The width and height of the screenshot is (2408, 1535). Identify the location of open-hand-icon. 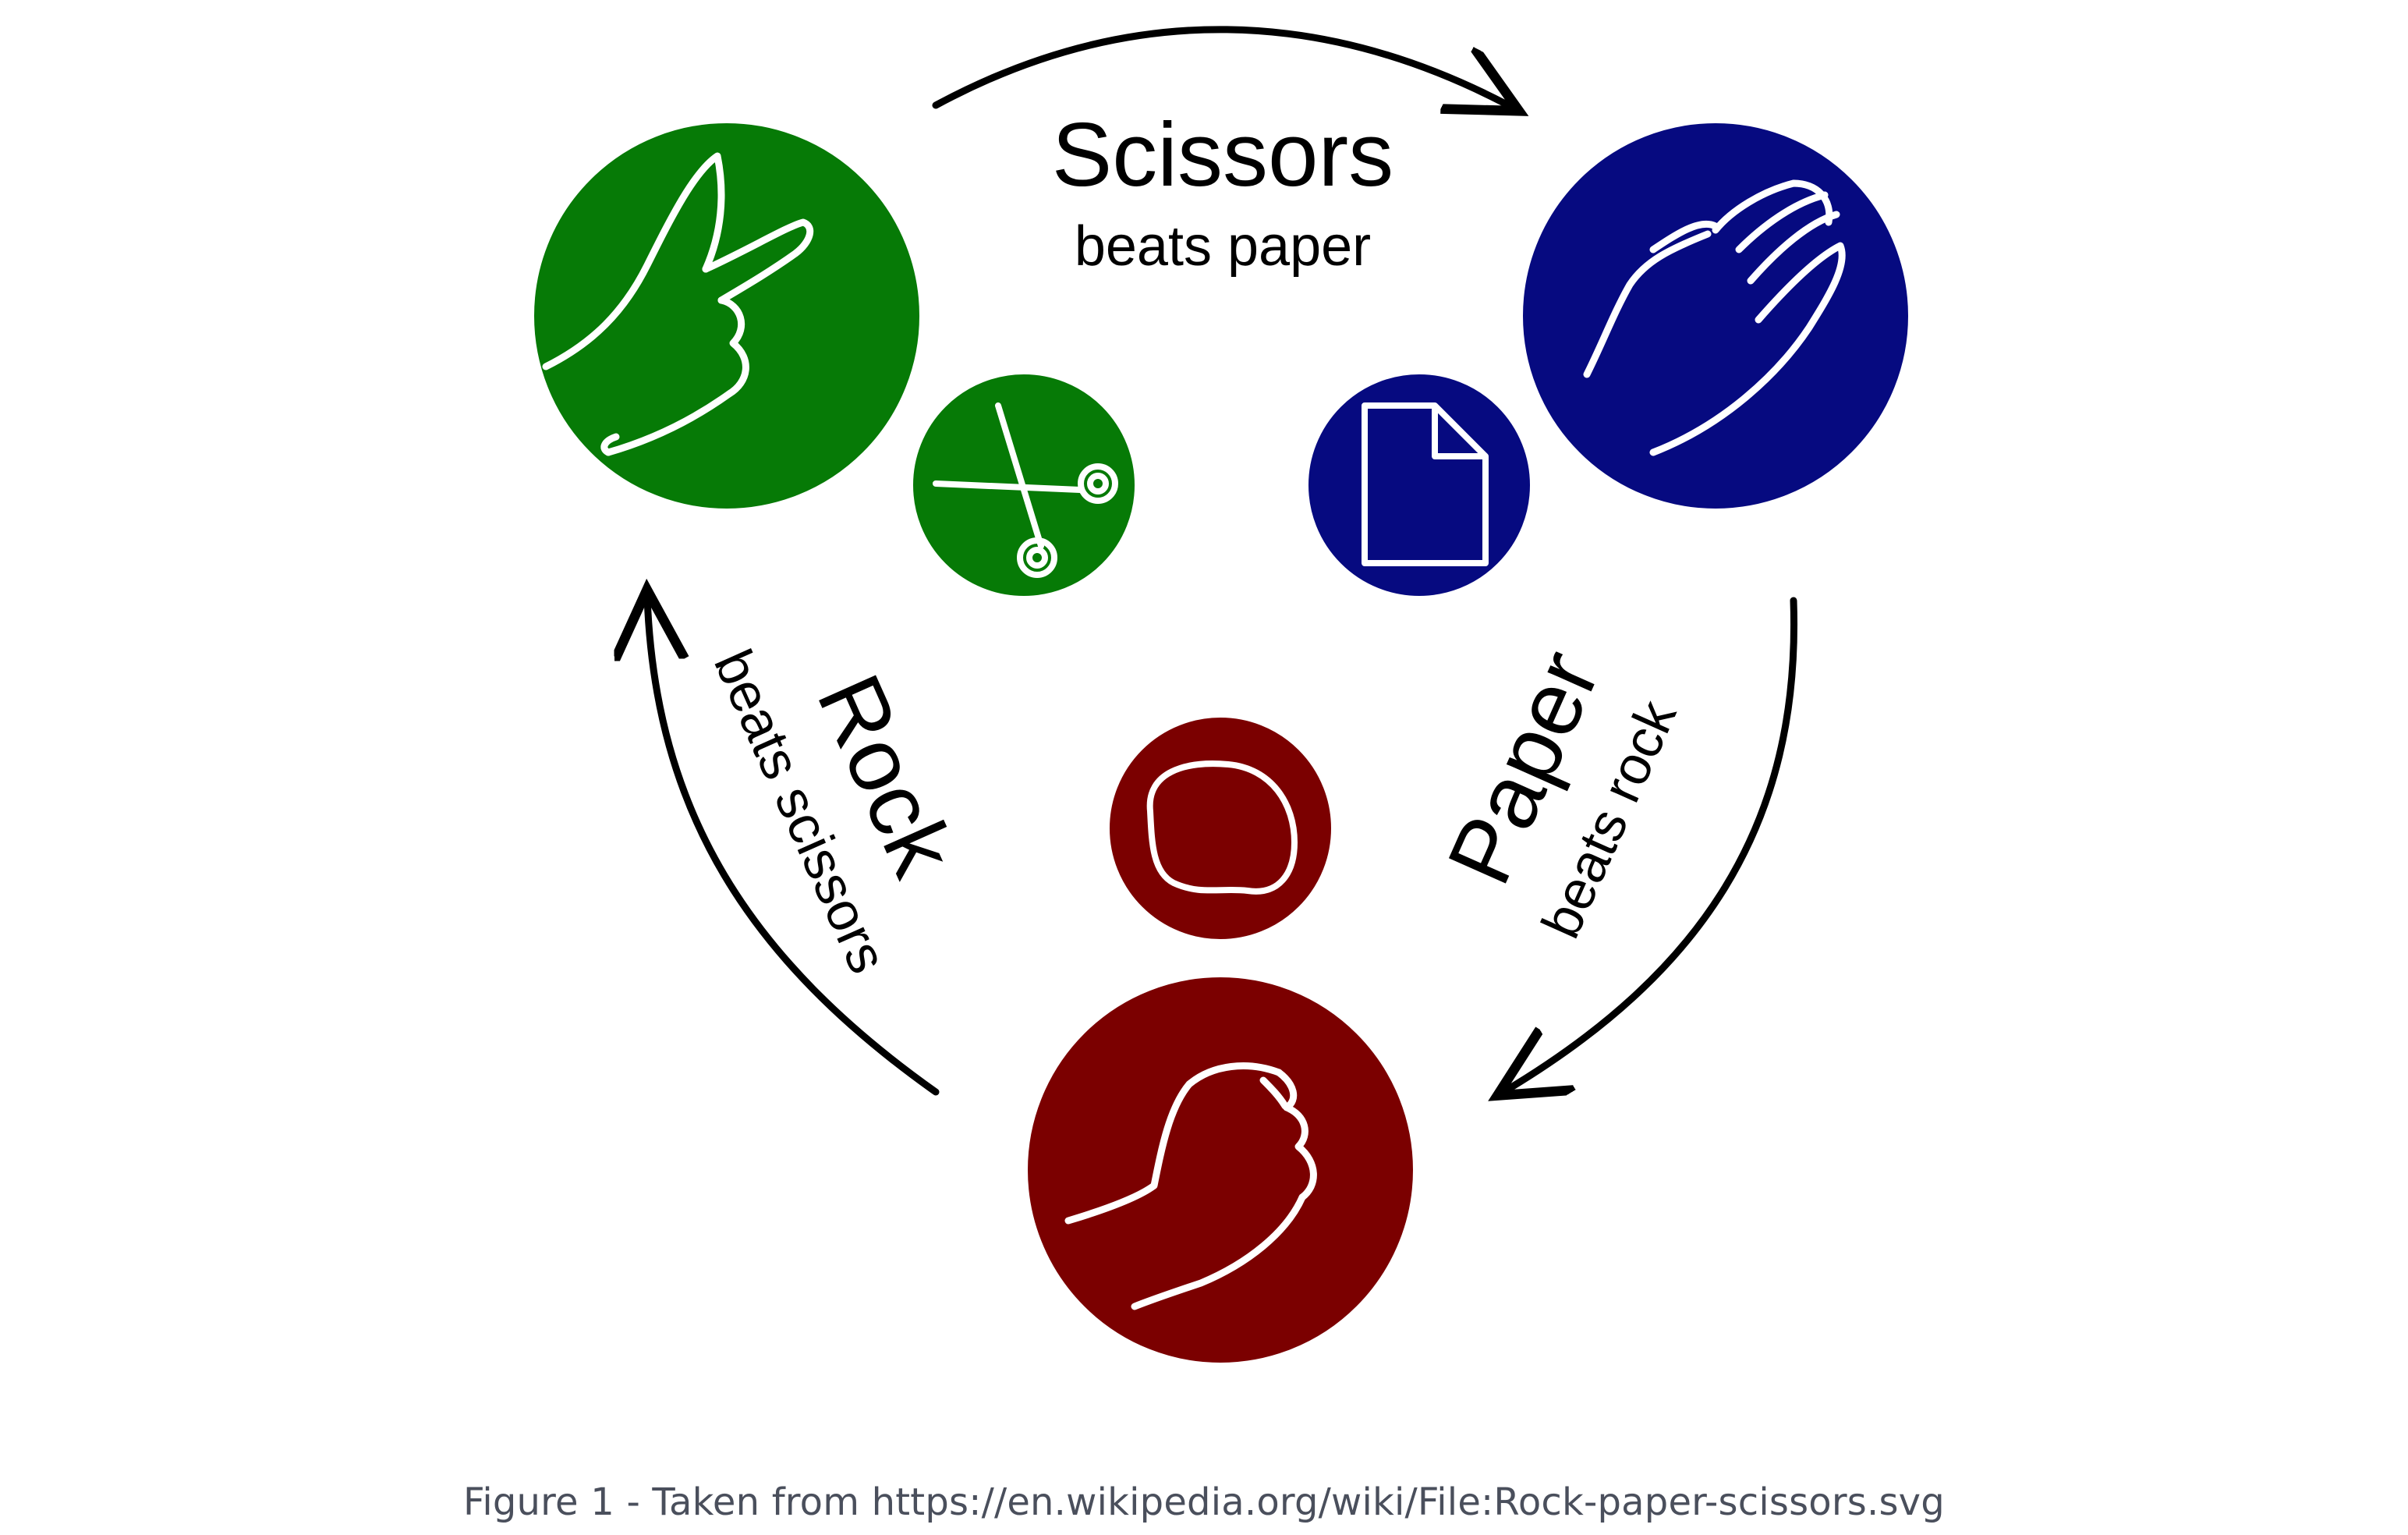
(1714, 317).